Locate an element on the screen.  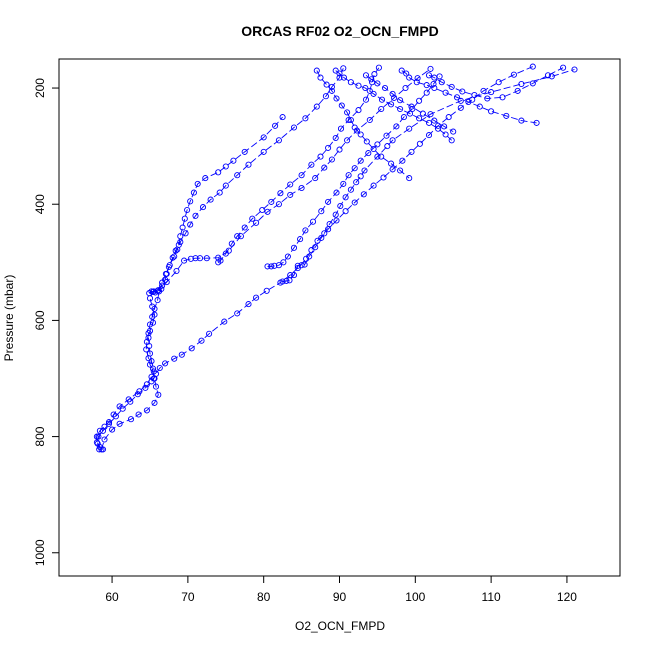
y-axis-label: Pressure (mbar) is located at coordinates (9, 318).